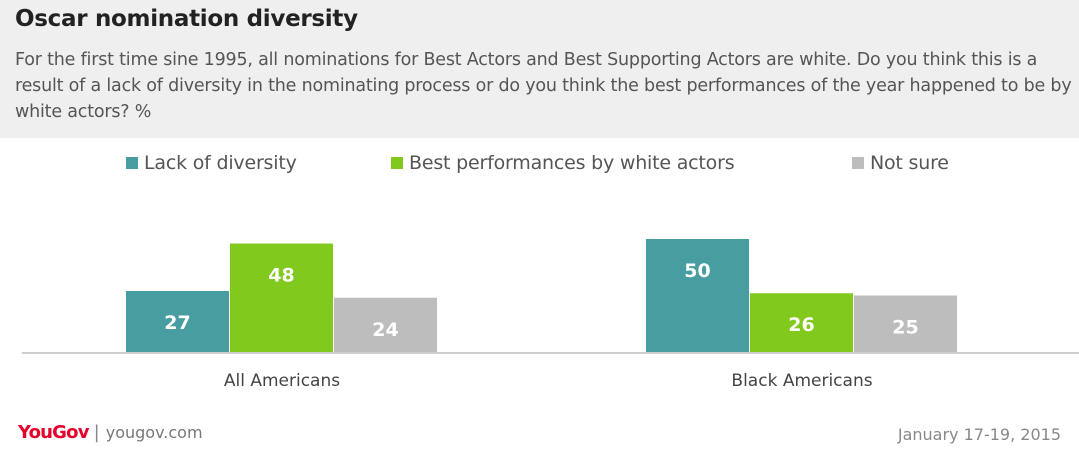 The height and width of the screenshot is (461, 1079). What do you see at coordinates (905, 328) in the screenshot?
I see `bar-value-label: 25` at bounding box center [905, 328].